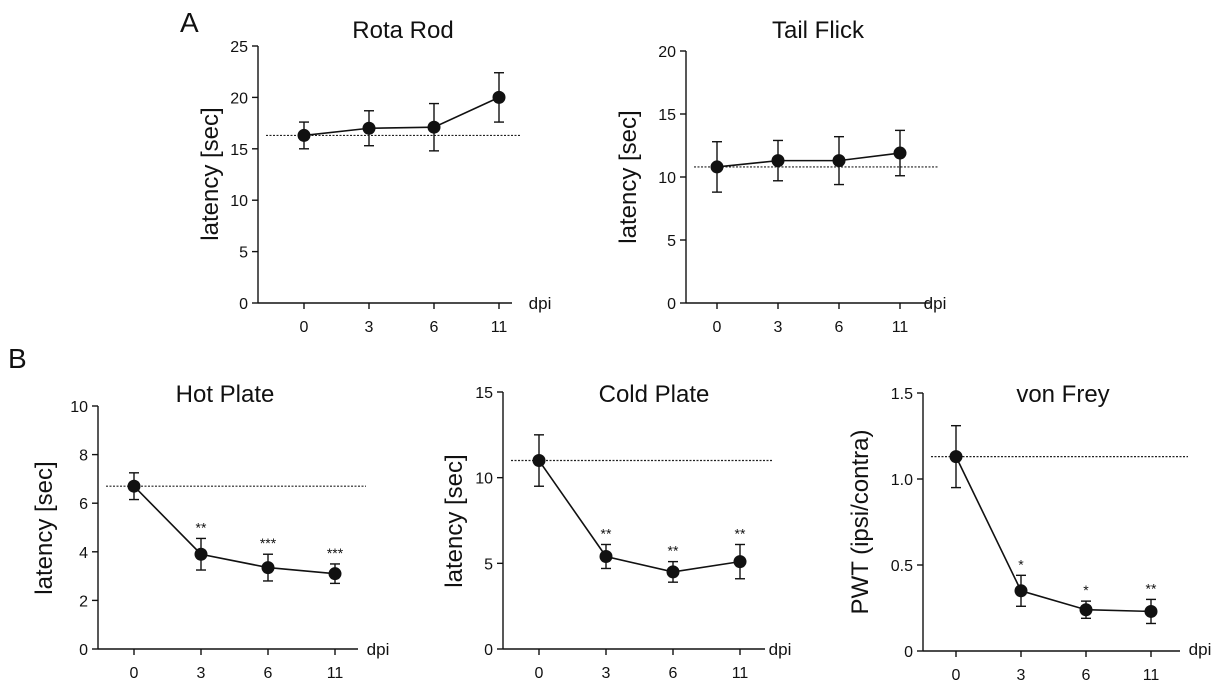 The width and height of the screenshot is (1225, 683). Describe the element at coordinates (606, 673) in the screenshot. I see `cold-plate-x-tick-label: 3` at that location.